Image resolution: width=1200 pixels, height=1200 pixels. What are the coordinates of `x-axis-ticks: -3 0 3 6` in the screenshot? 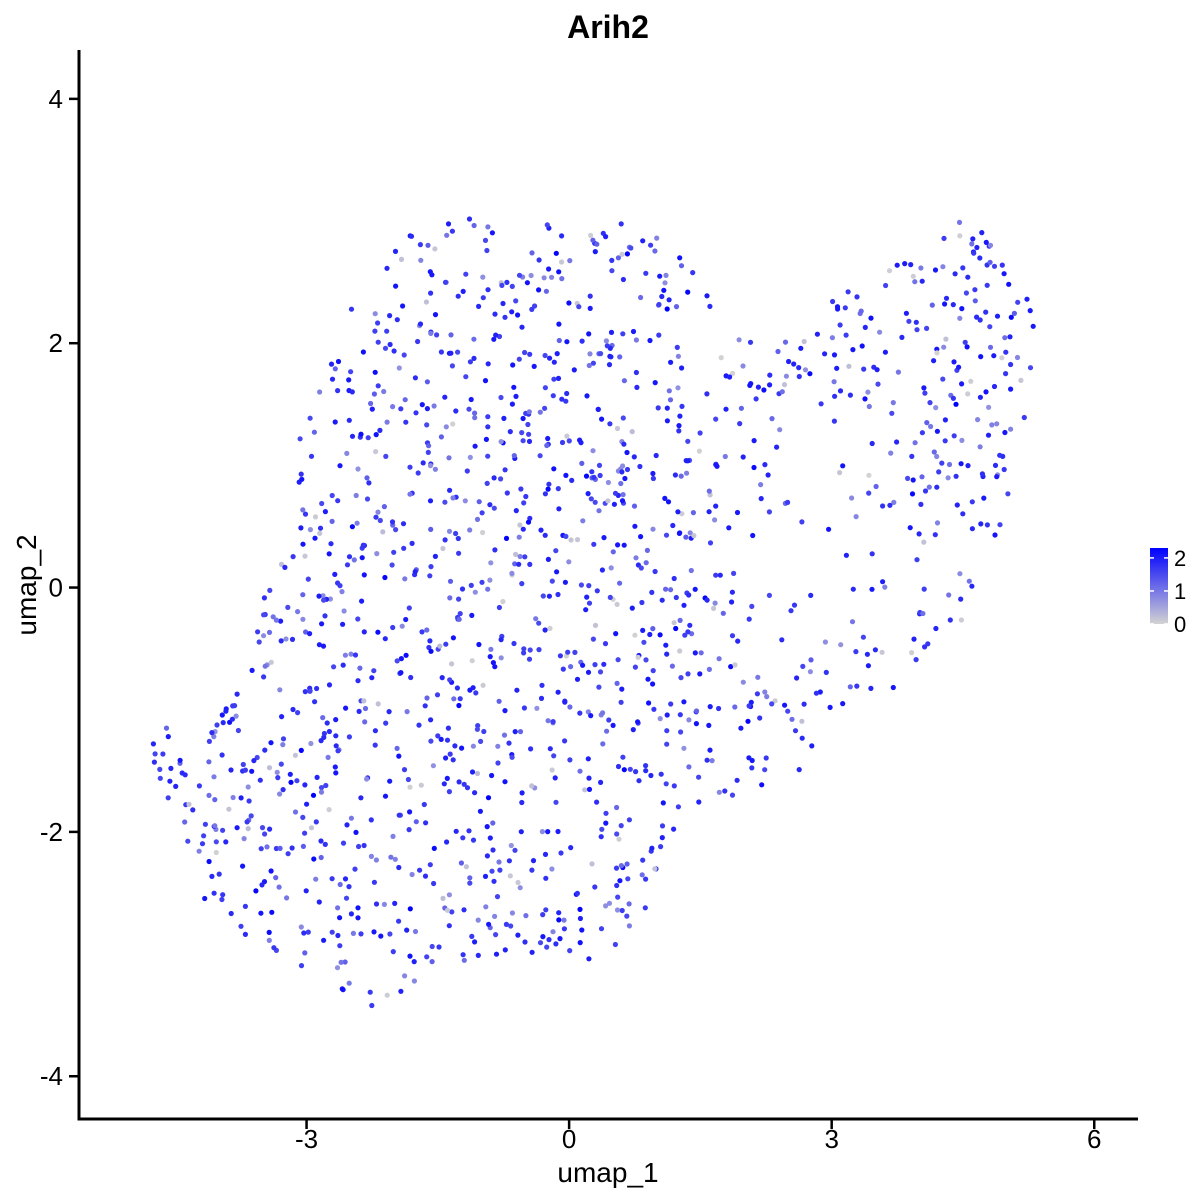 It's located at (698, 1136).